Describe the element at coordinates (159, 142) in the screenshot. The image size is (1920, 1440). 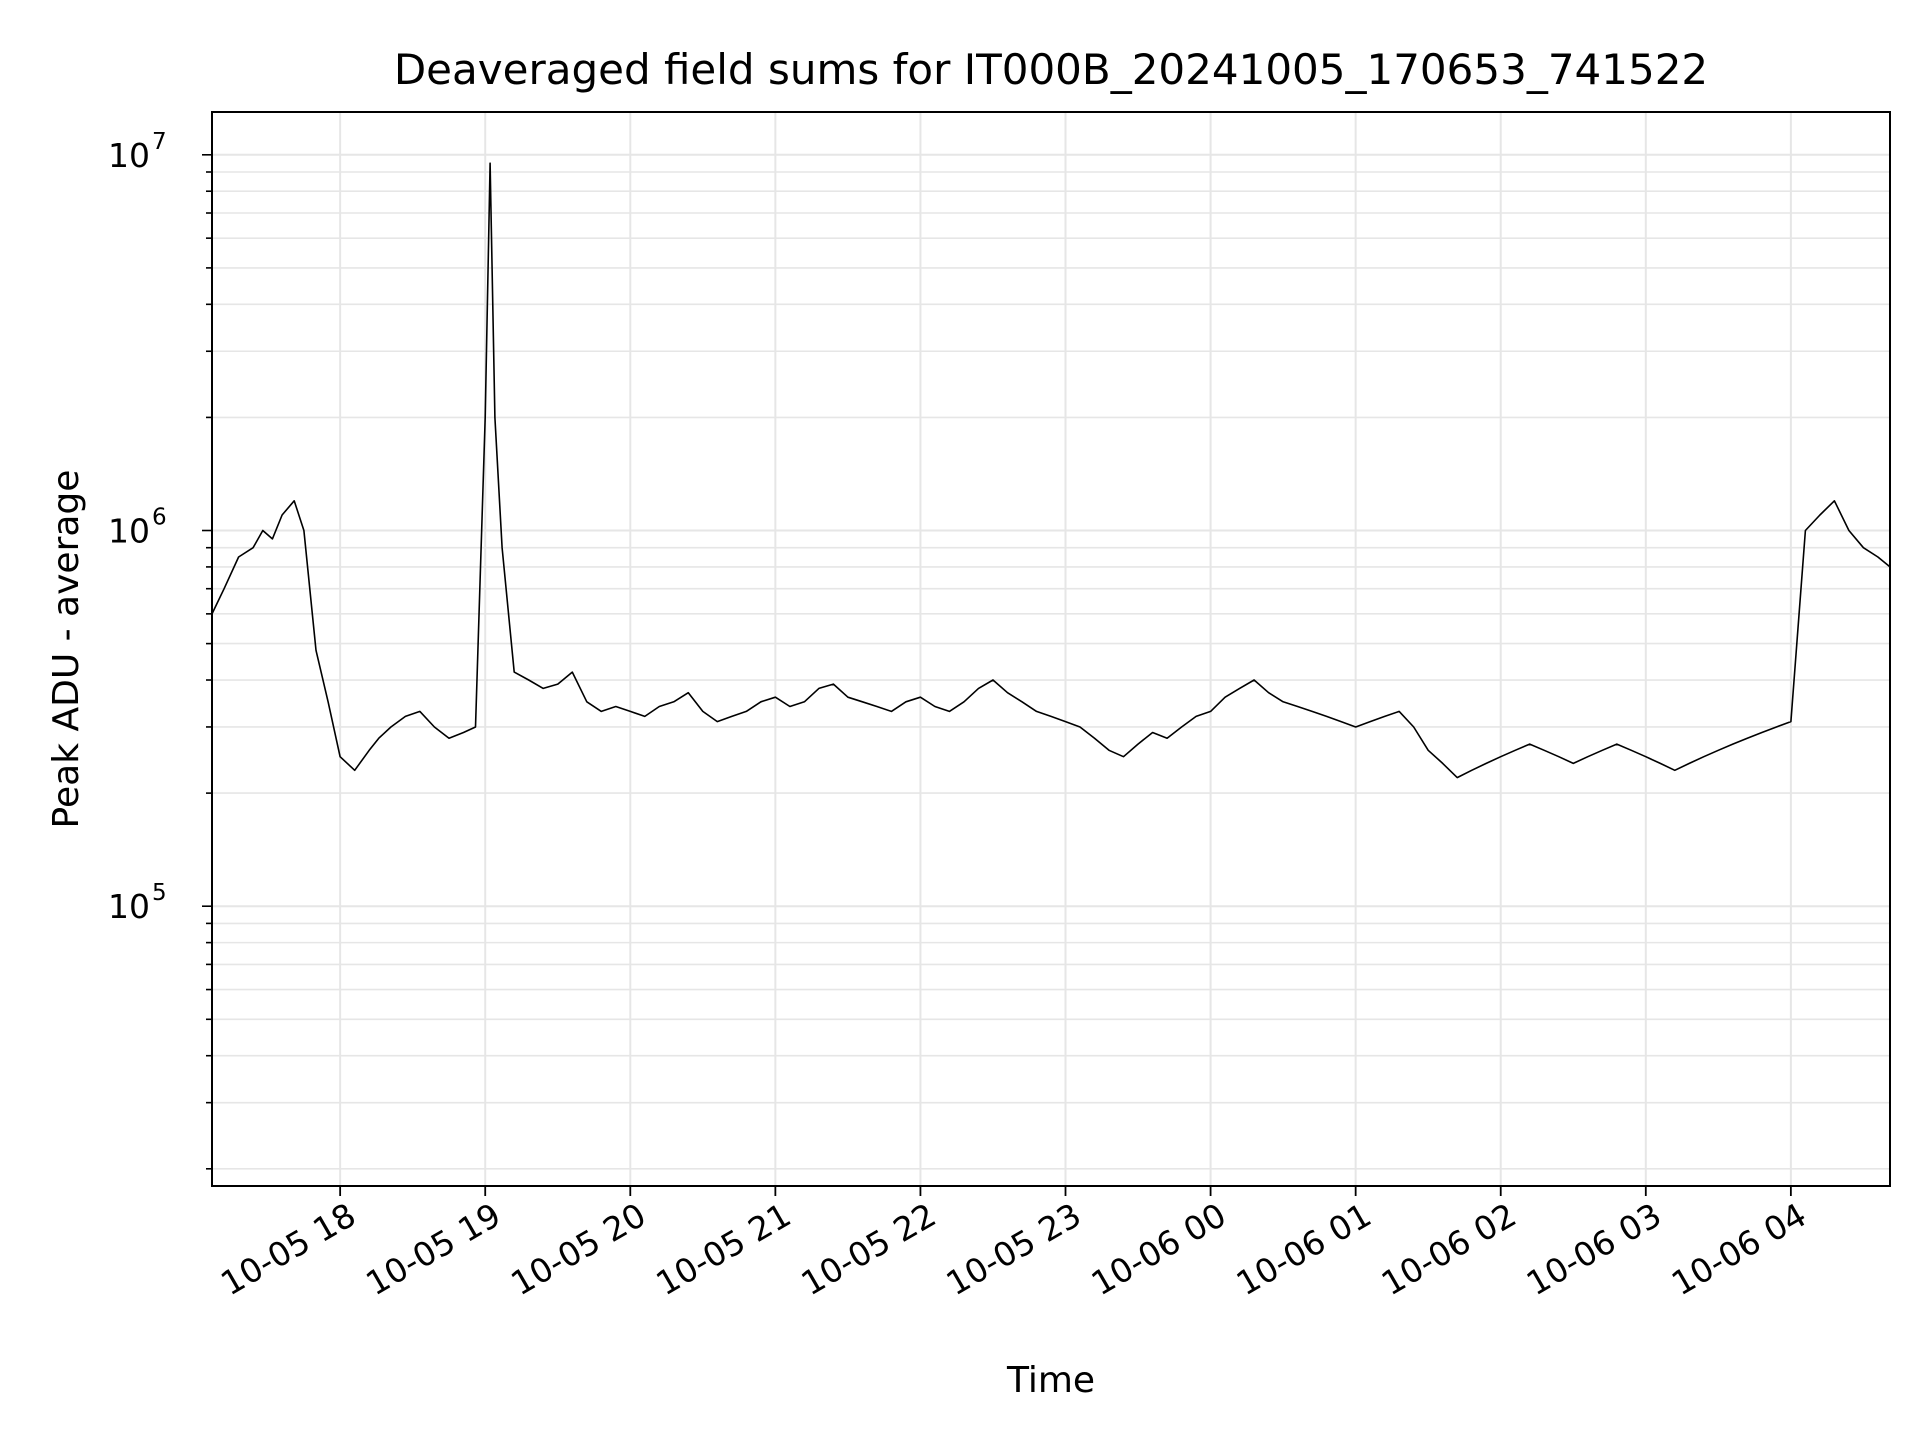
I see `y-tick-exponent: 7` at that location.